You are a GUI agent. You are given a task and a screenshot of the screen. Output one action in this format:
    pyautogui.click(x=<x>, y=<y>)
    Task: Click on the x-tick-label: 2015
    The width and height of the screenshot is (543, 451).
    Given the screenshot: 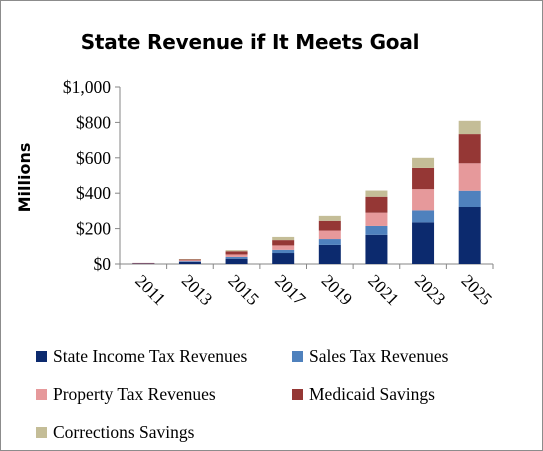 What is the action you would take?
    pyautogui.click(x=243, y=289)
    